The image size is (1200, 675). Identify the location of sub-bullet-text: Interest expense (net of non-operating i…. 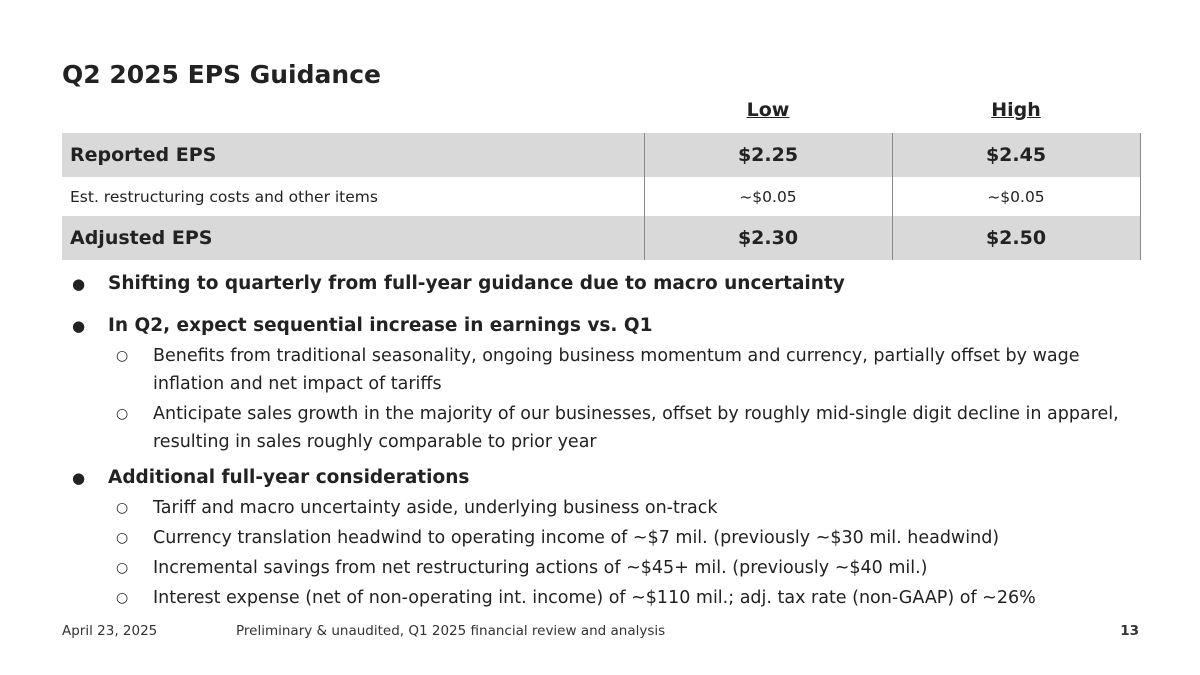
(594, 598).